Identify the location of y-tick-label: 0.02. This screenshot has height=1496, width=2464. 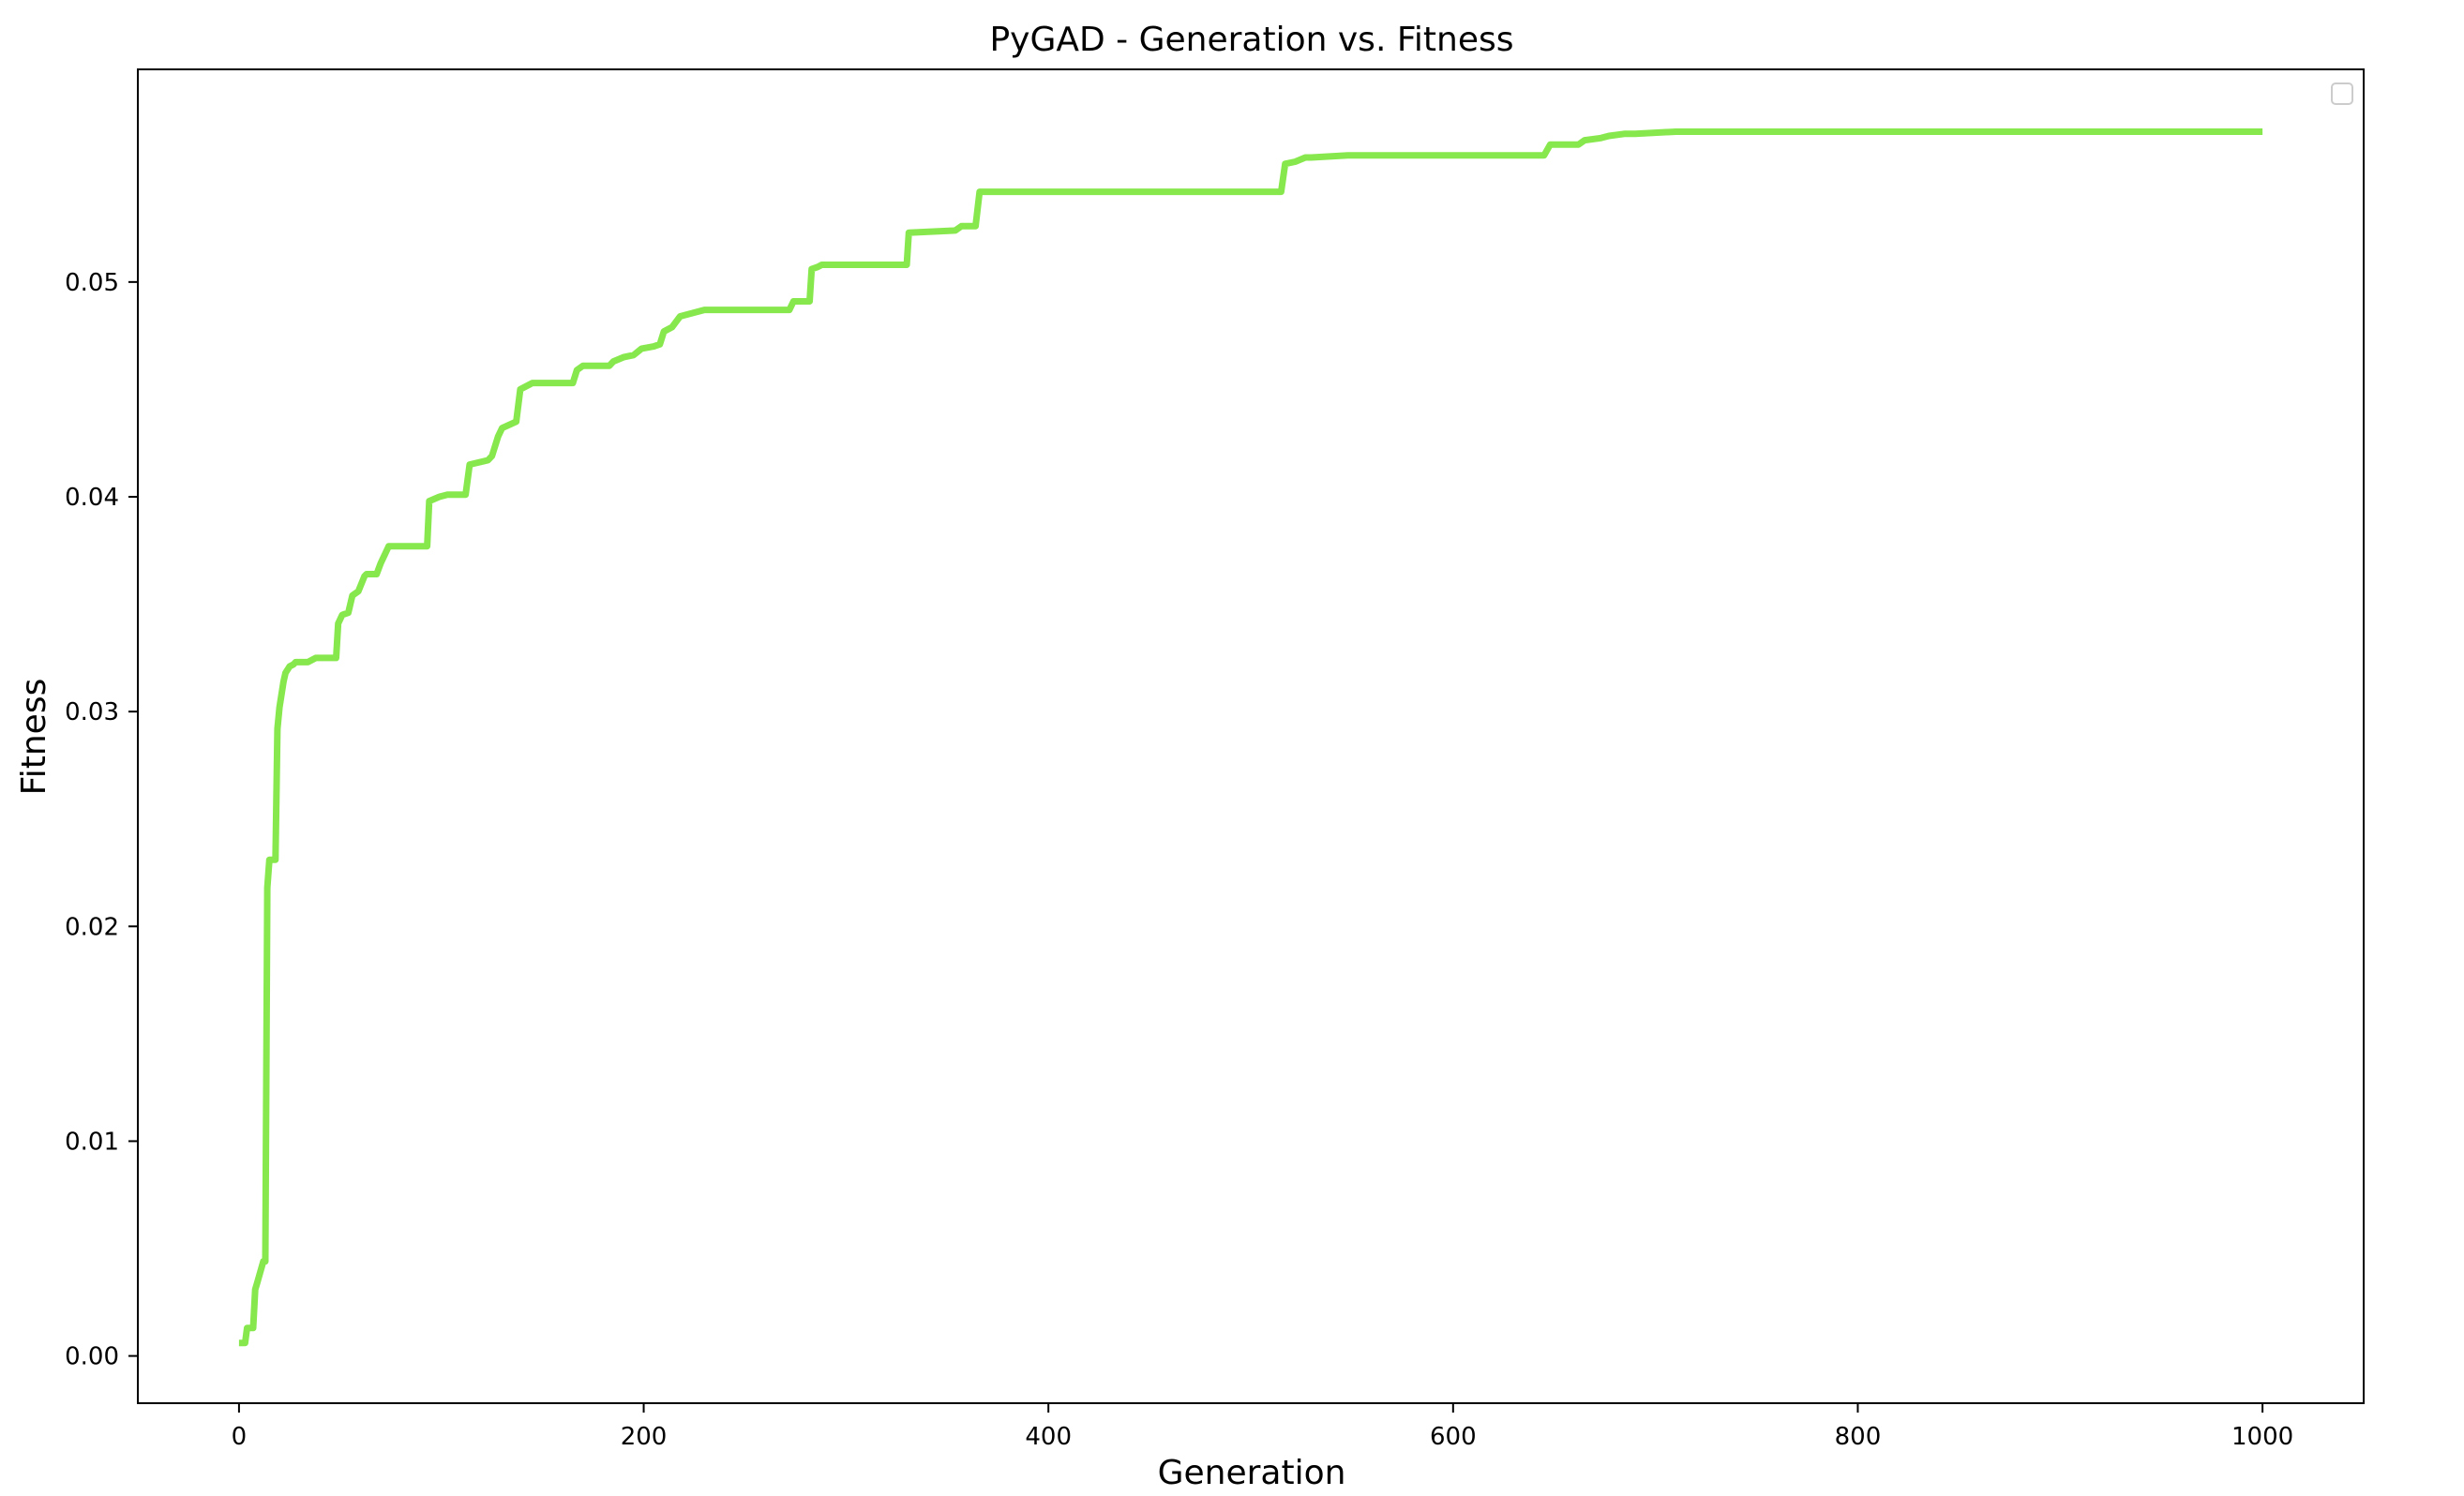
(92, 927).